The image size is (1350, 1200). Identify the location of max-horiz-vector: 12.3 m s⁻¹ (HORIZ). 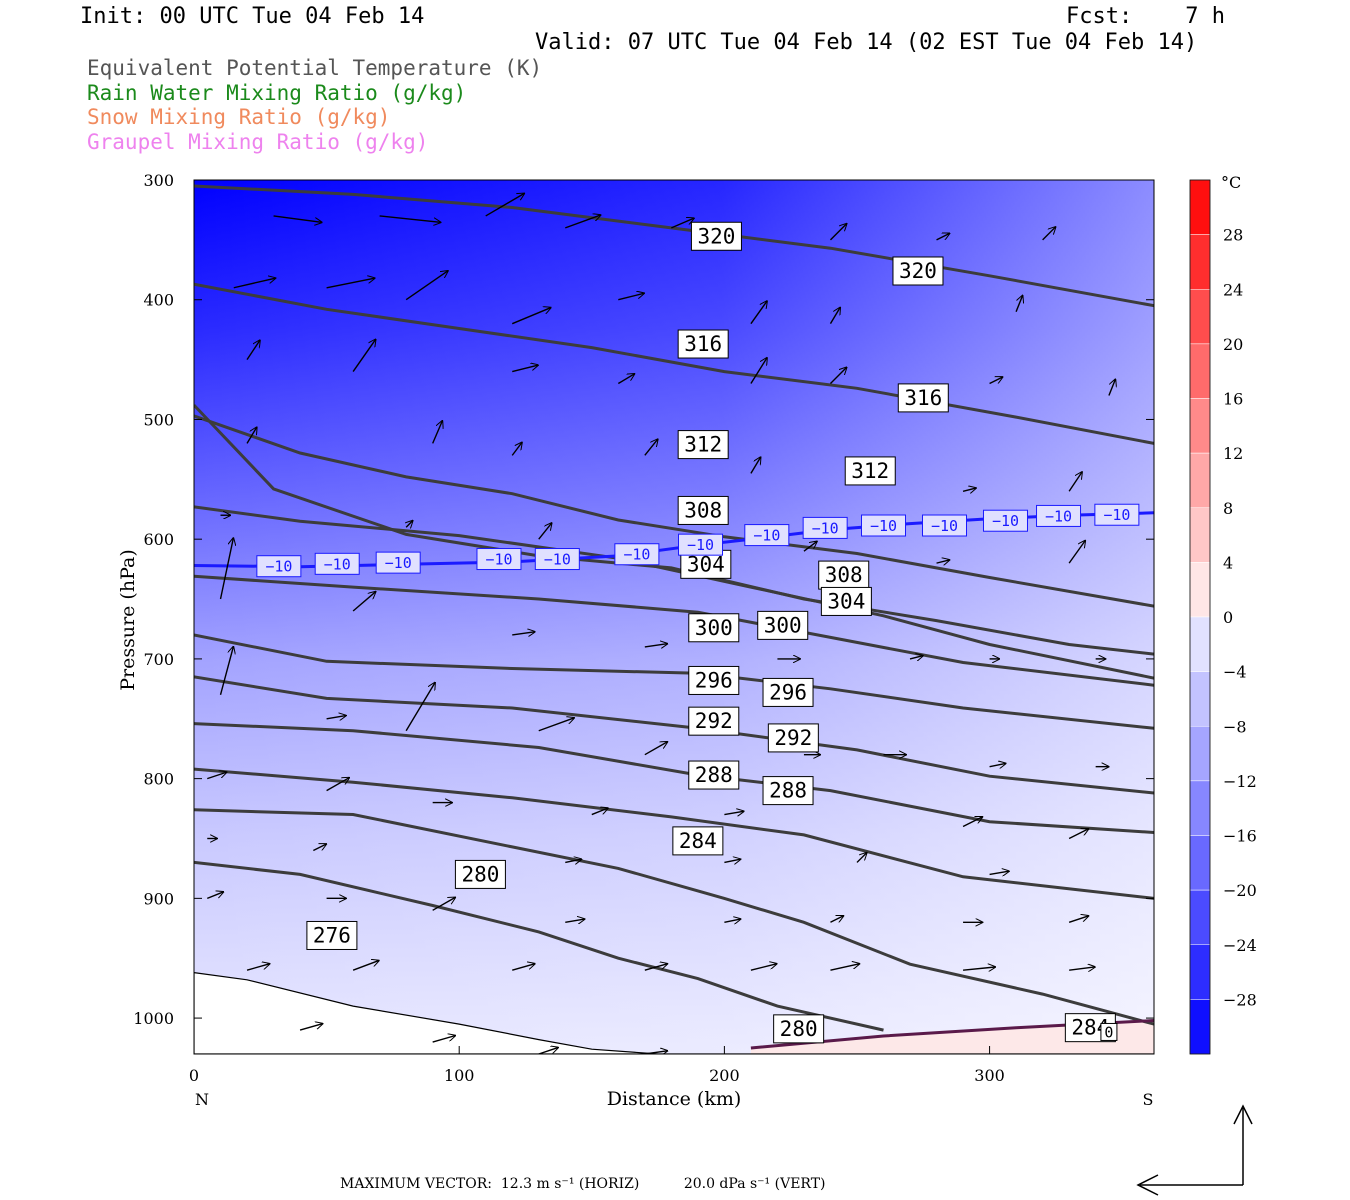
(570, 1184).